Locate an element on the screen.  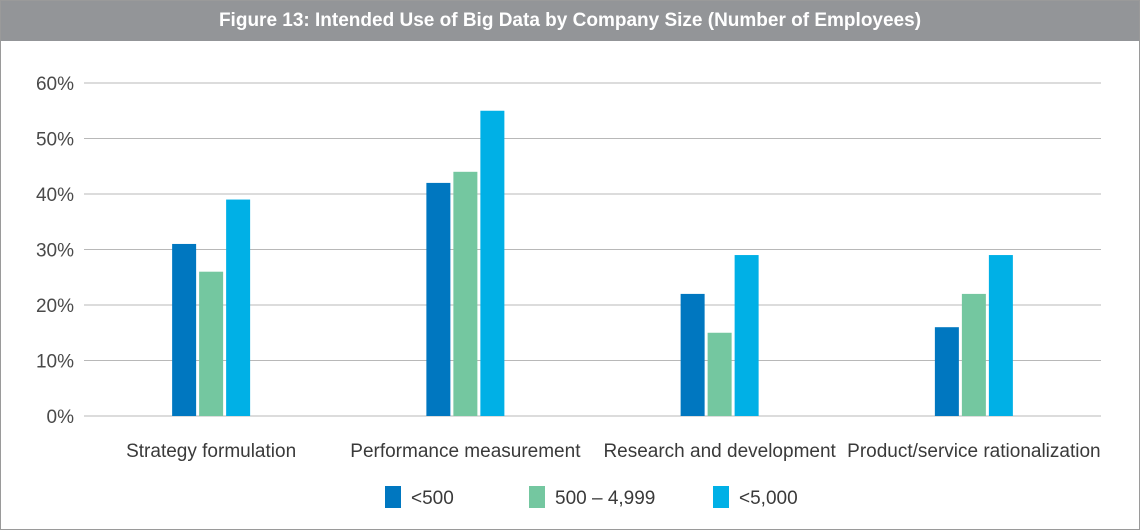
y-tick-label: 40% is located at coordinates (55, 195).